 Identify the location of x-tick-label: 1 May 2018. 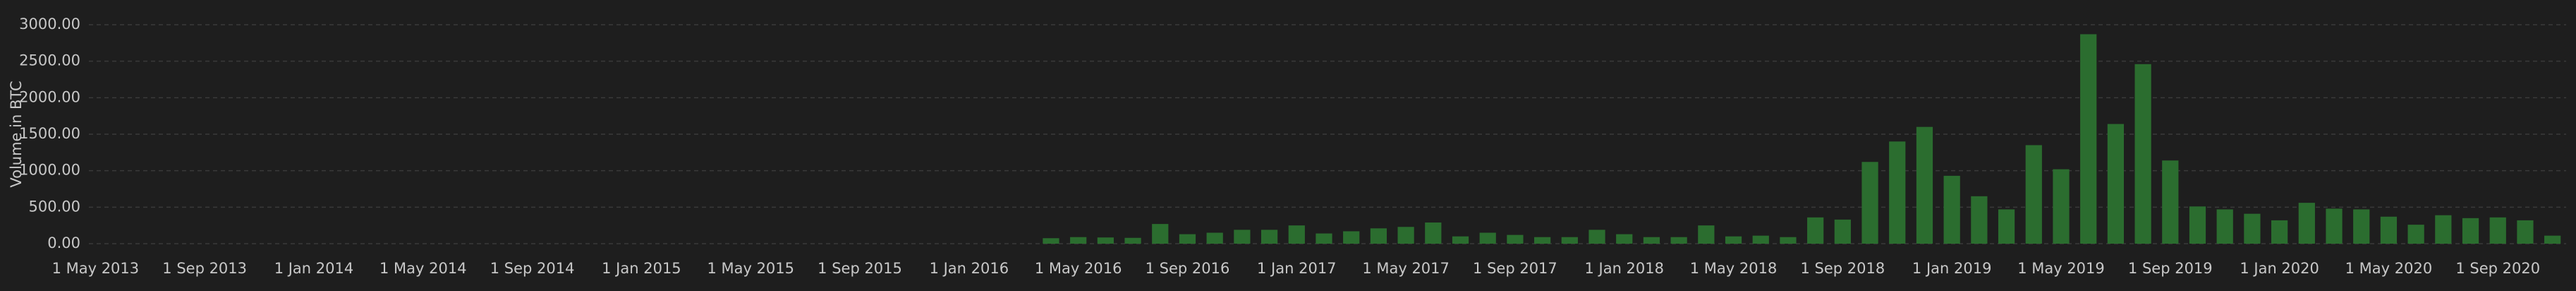
(1734, 268).